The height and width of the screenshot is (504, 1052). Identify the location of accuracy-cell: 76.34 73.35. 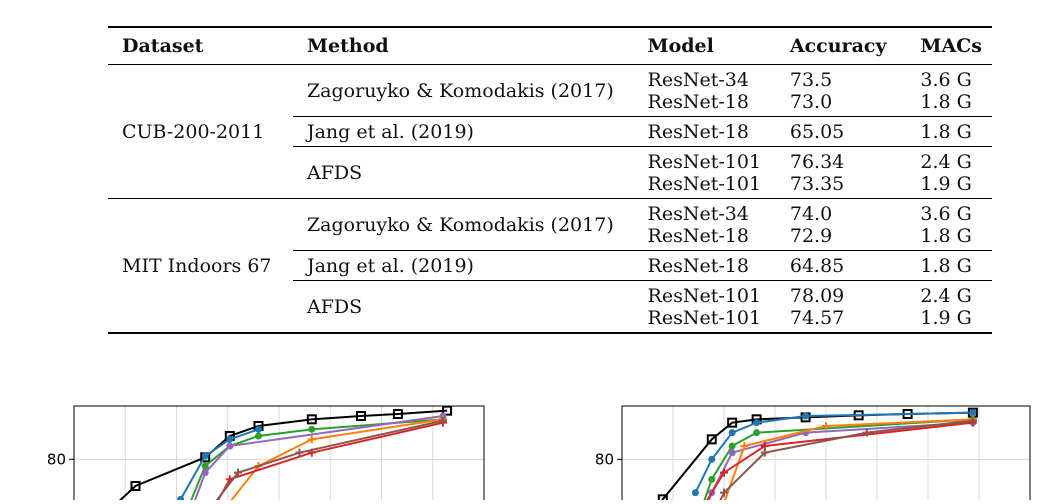
(841, 172).